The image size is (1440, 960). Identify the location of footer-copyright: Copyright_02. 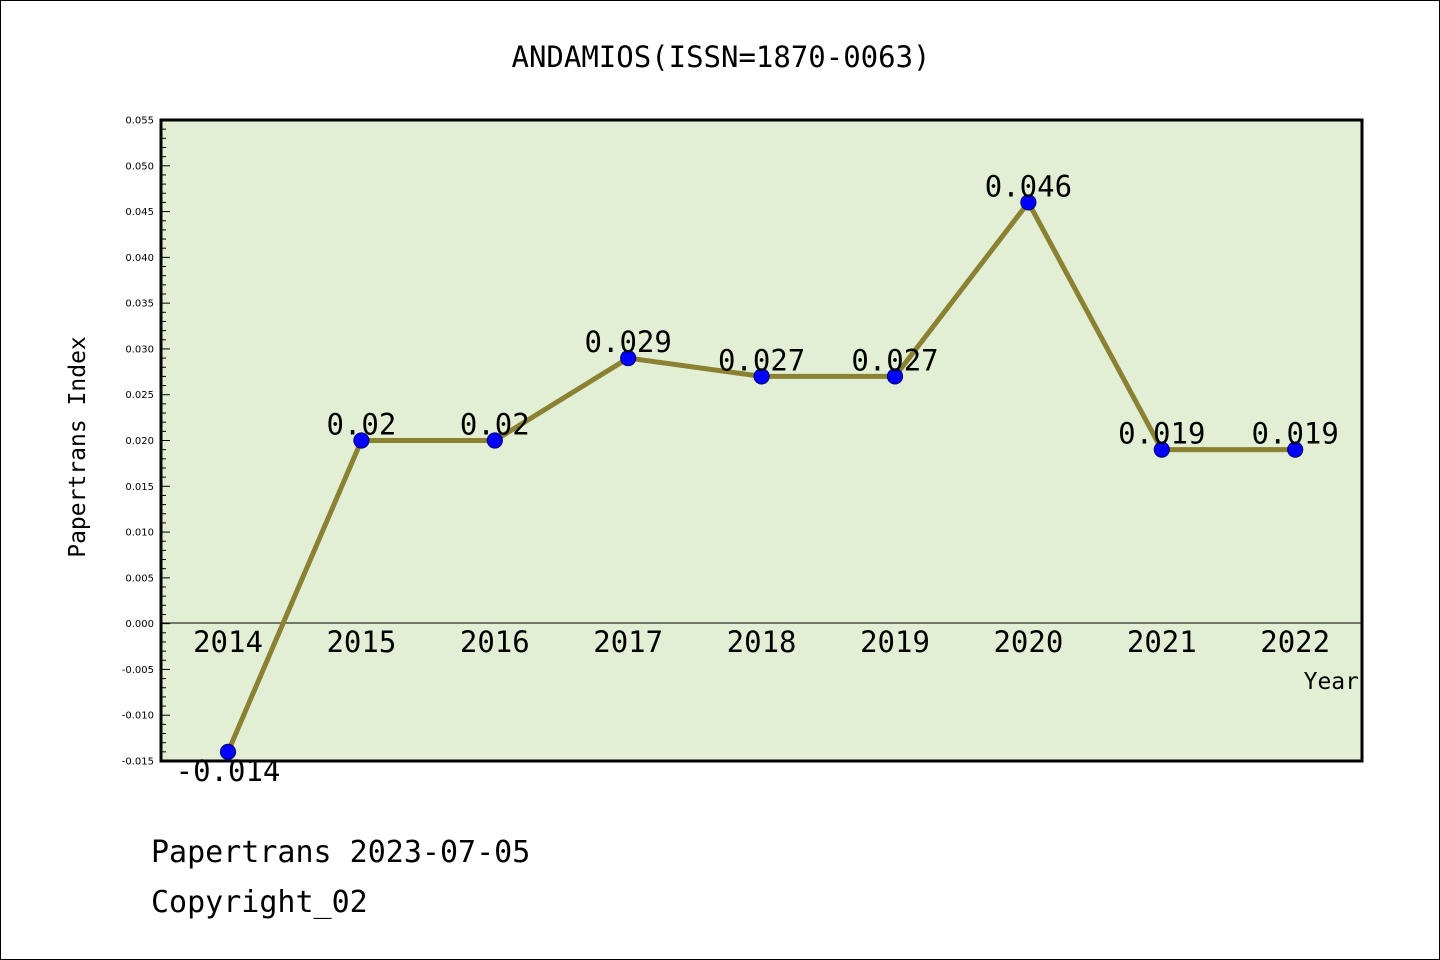
(259, 902).